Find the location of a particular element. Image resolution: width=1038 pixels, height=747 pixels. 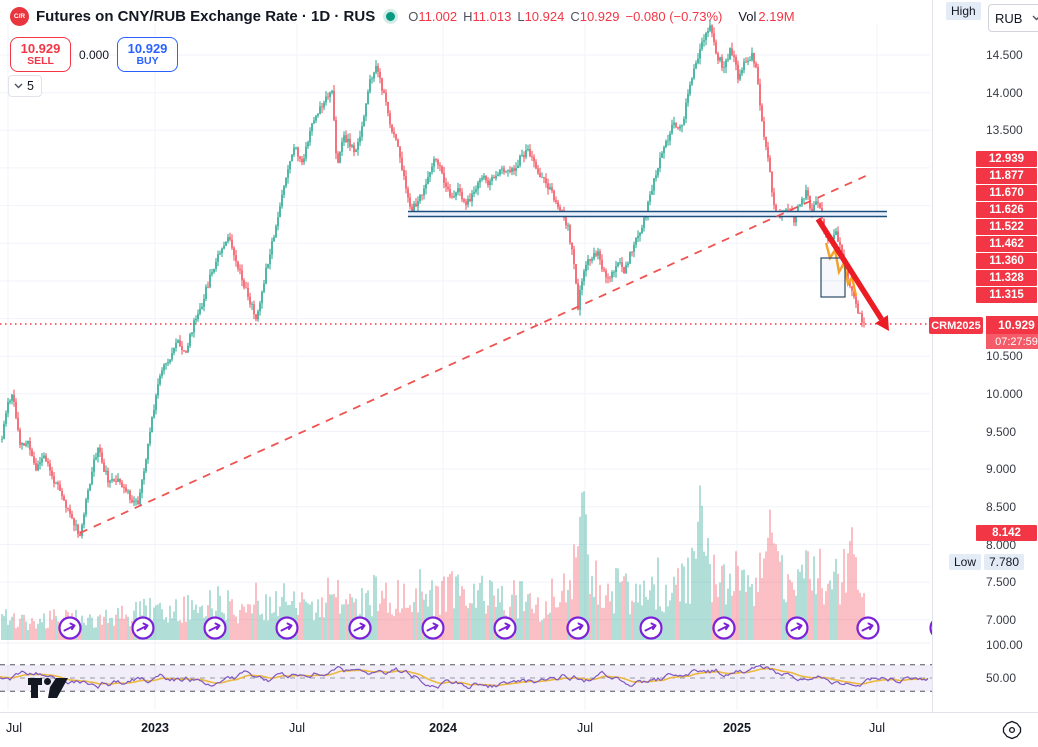

alert-price-label: 11.360 is located at coordinates (1006, 261).